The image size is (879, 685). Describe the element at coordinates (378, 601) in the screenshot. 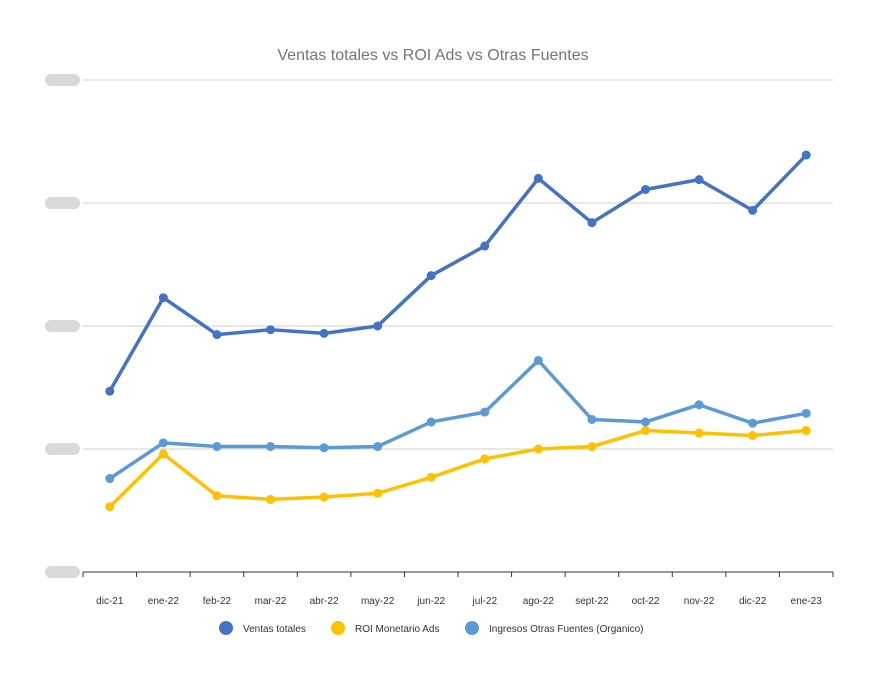

I see `x-tick-label: may-22` at that location.